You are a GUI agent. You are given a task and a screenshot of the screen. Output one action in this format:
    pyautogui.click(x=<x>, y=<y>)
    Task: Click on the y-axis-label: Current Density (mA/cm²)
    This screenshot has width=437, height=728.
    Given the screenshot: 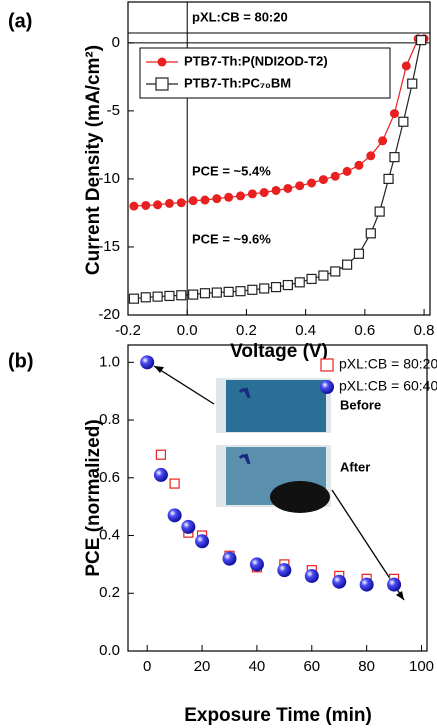 What is the action you would take?
    pyautogui.click(x=93, y=160)
    